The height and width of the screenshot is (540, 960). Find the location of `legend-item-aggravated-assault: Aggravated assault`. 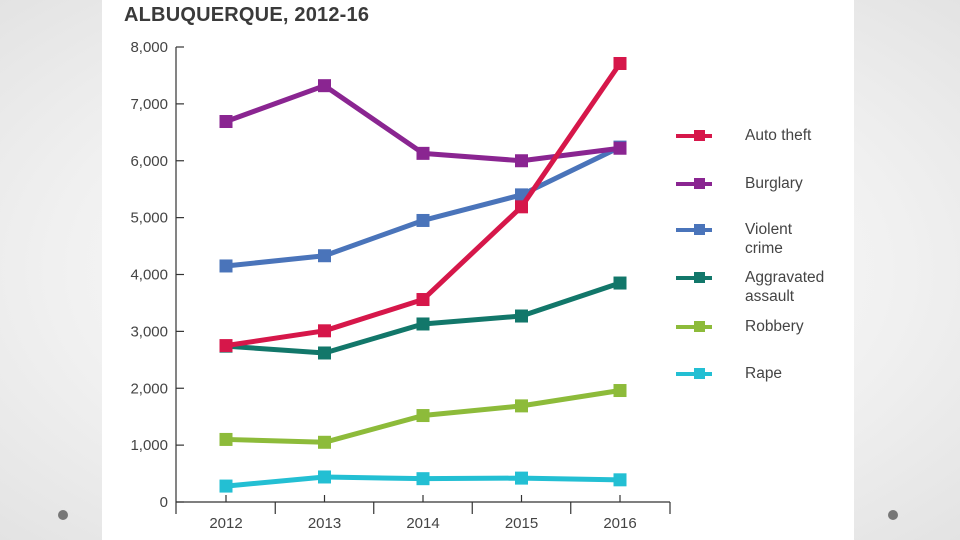

legend-item-aggravated-assault: Aggravated assault is located at coordinates (766, 288).